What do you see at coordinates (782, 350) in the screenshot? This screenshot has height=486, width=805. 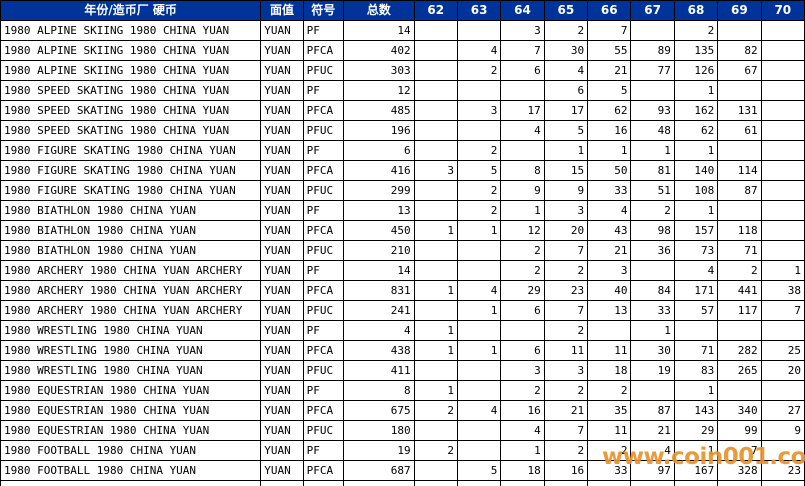 I see `cell-grade-70: 25` at bounding box center [782, 350].